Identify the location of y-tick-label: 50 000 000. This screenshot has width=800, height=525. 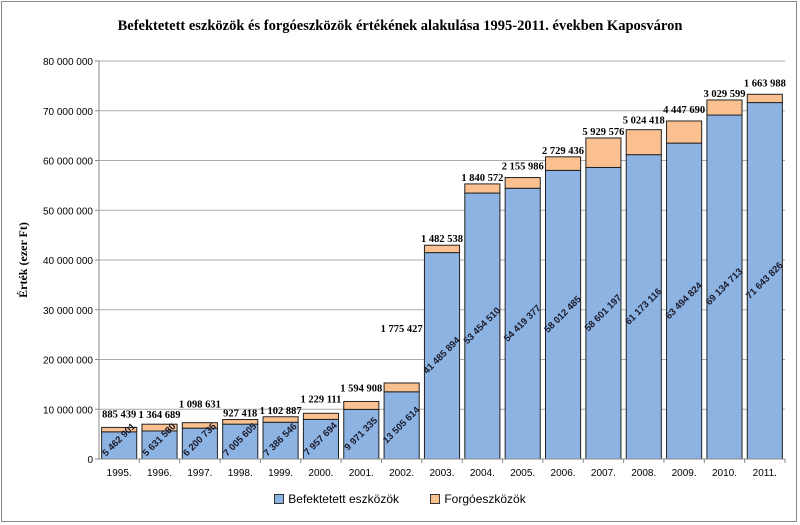
(68, 211).